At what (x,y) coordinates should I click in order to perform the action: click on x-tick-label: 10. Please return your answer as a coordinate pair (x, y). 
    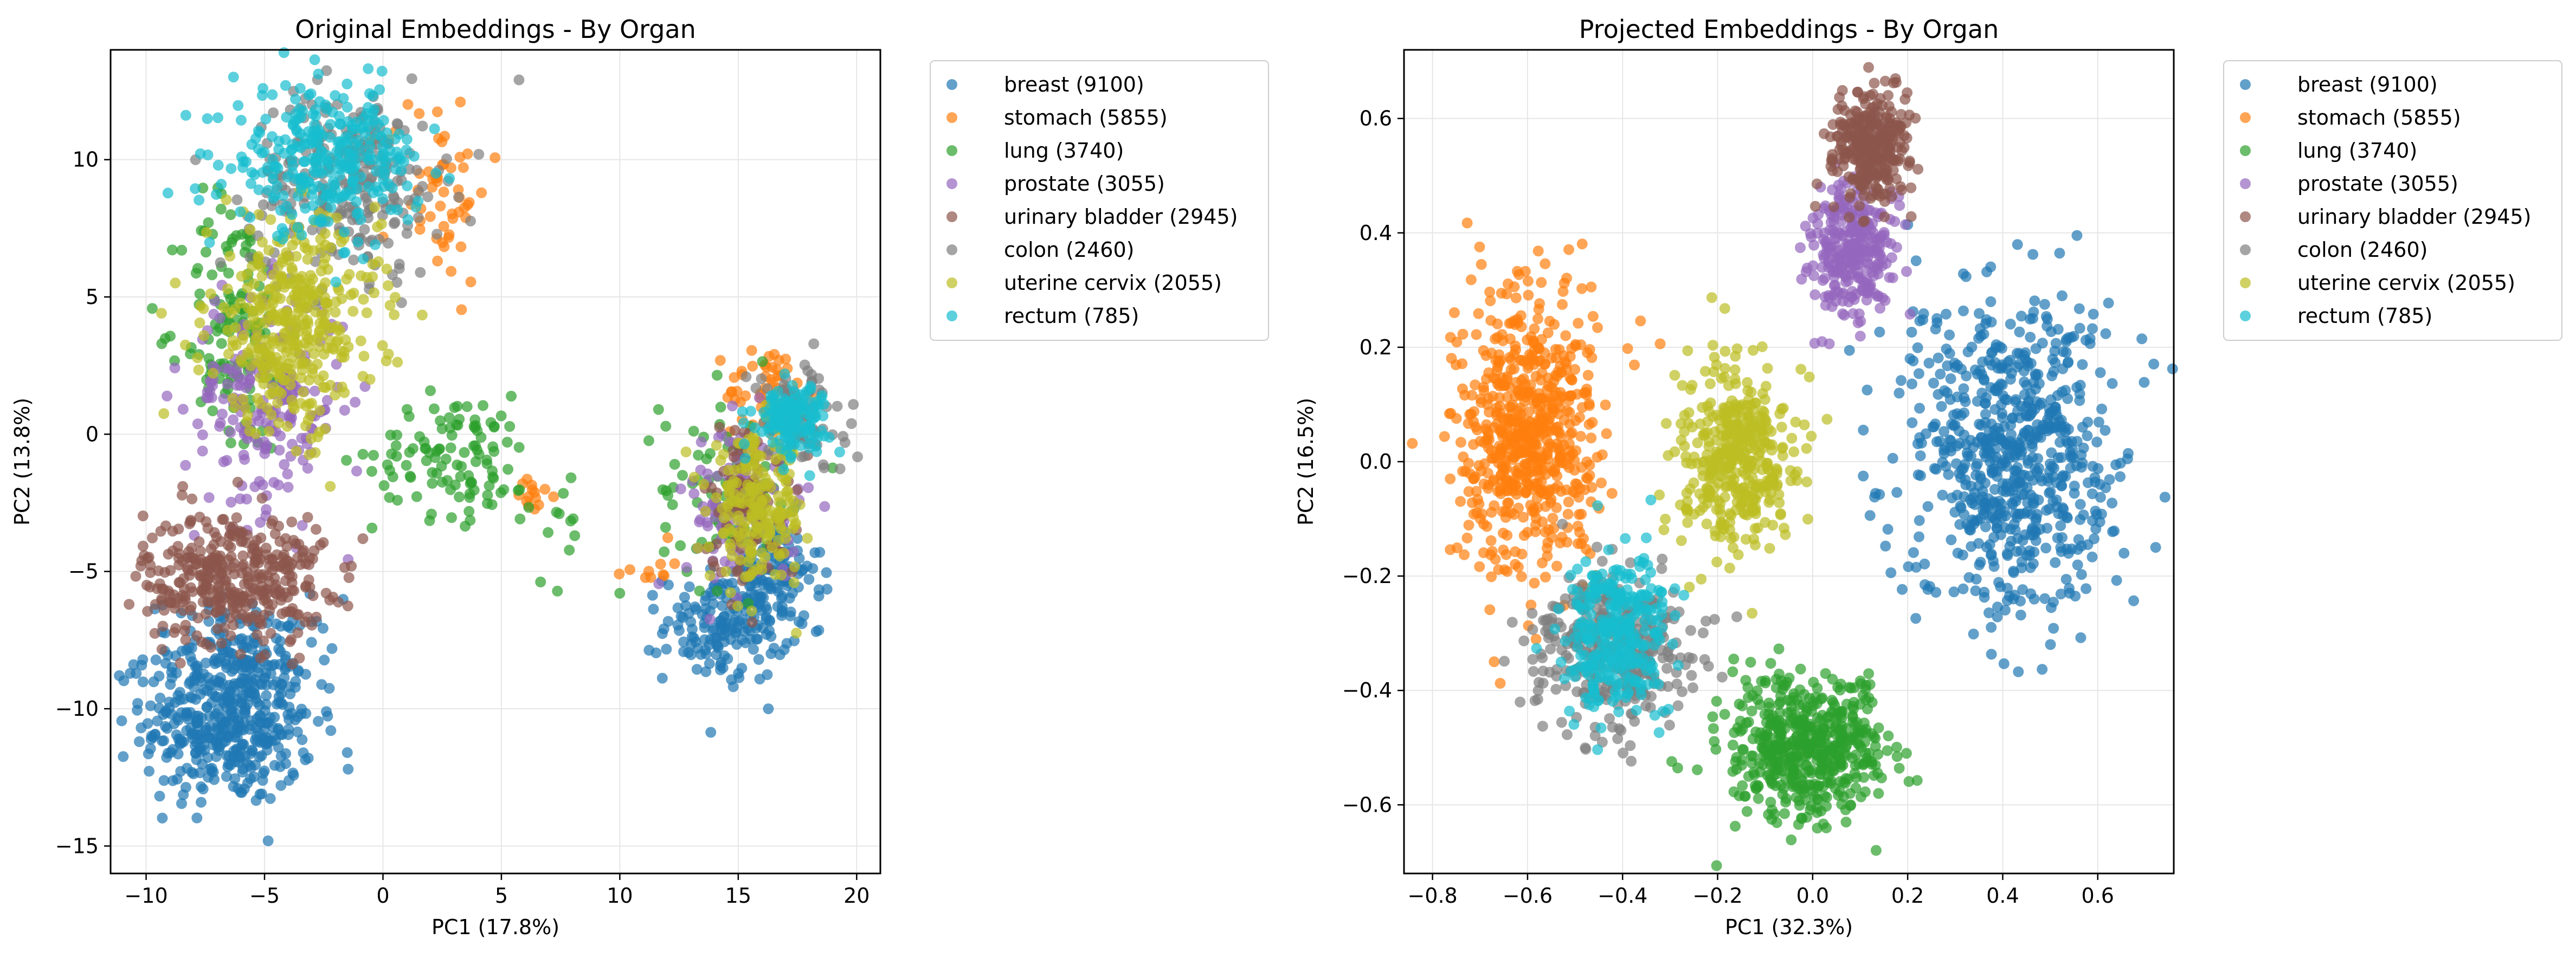
    Looking at the image, I should click on (620, 896).